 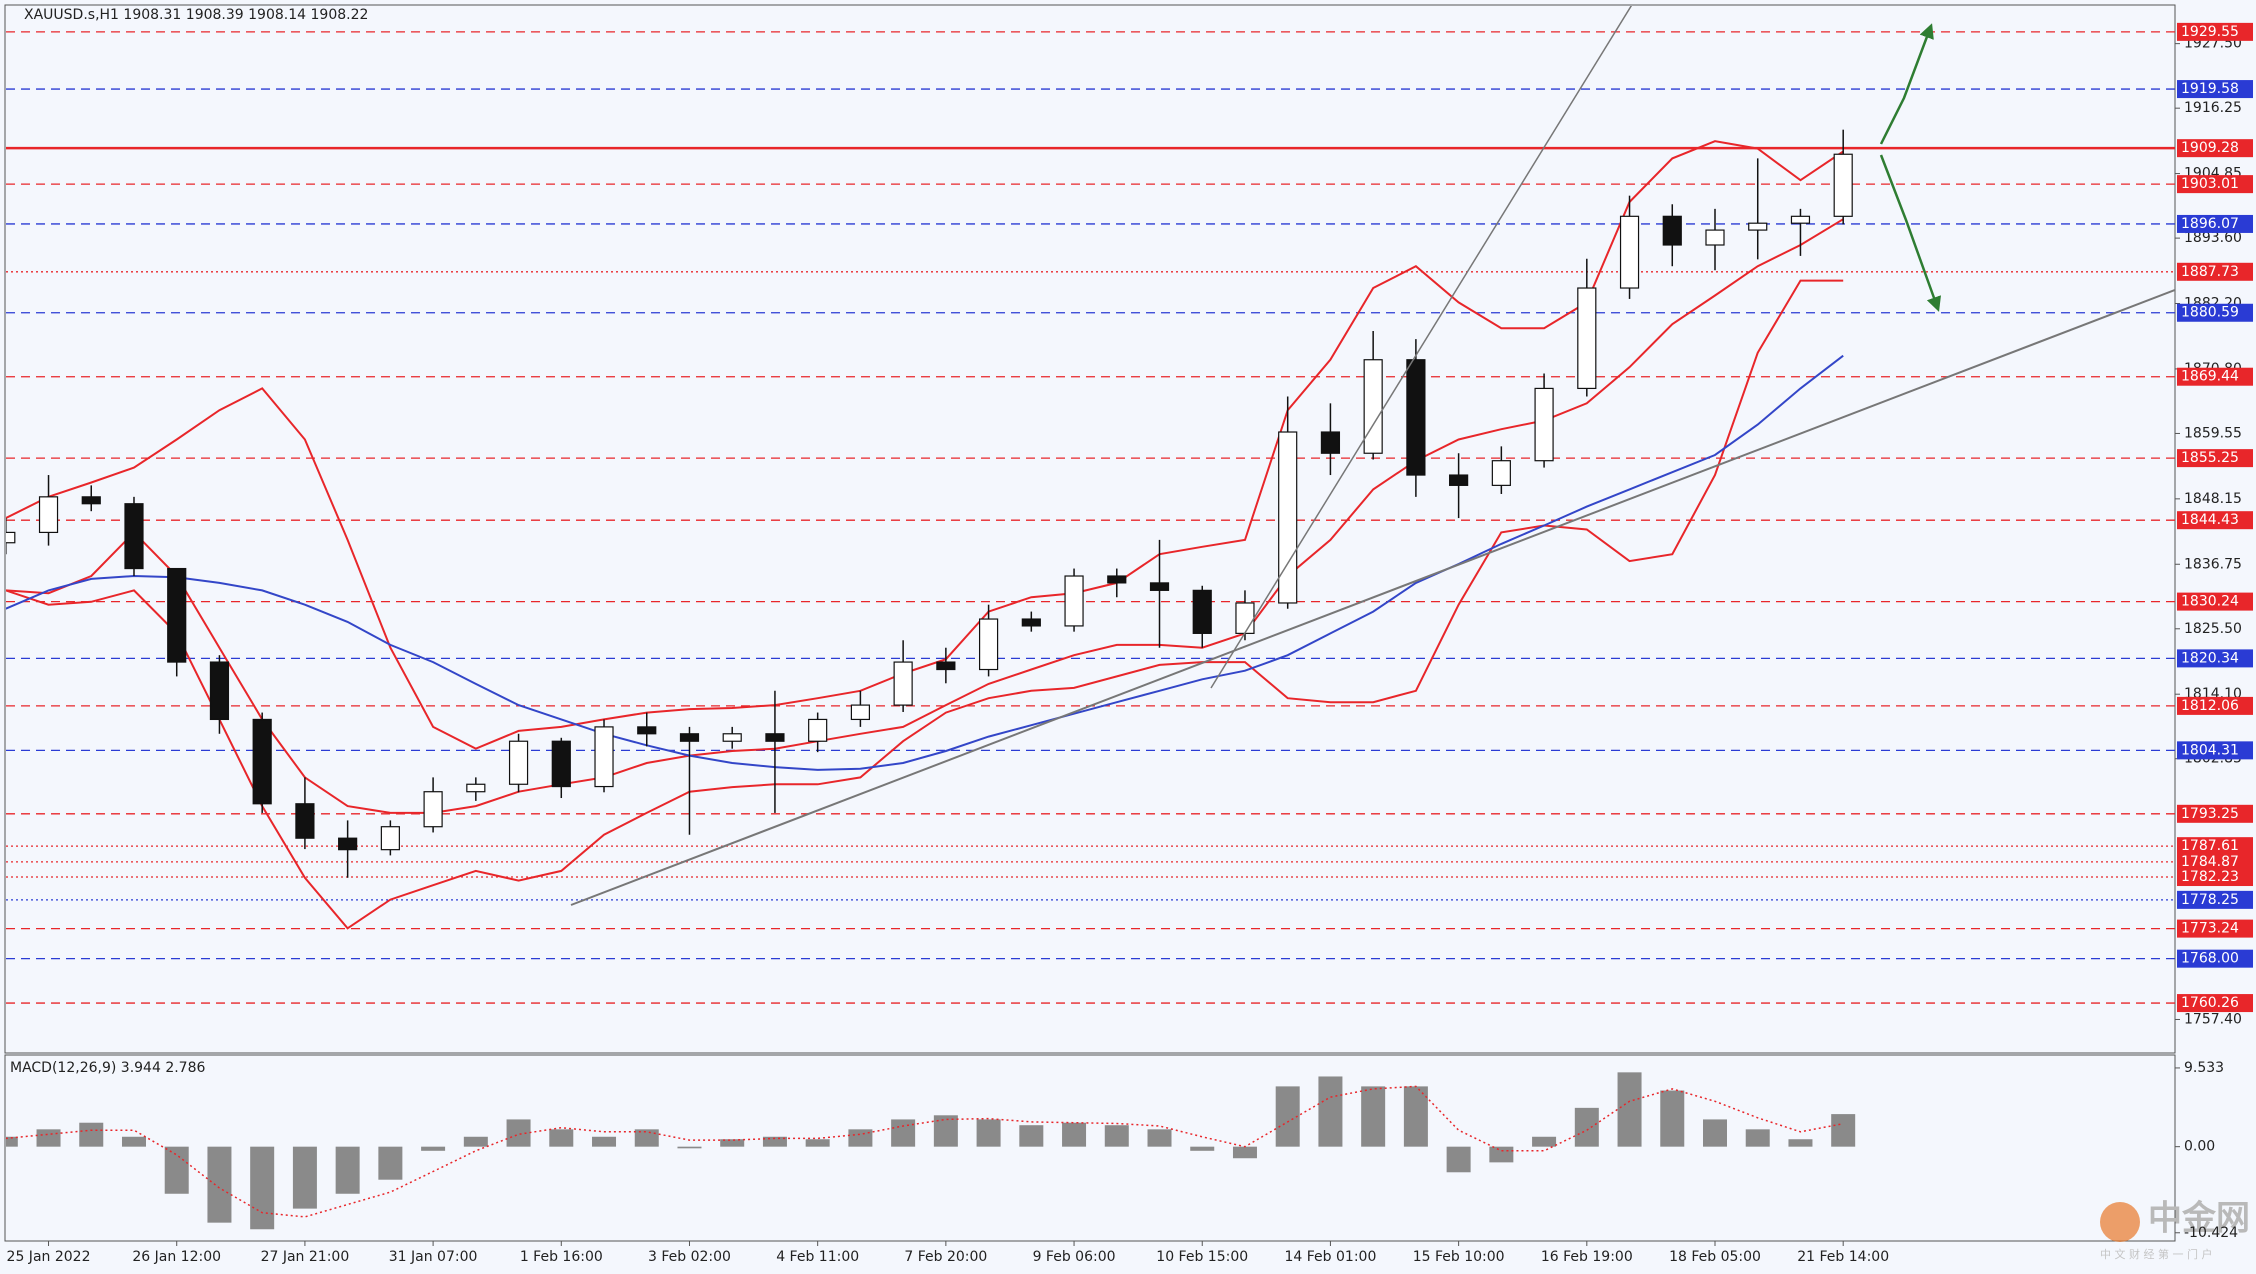 I want to click on quote-low: 1908.14, so click(x=277, y=15).